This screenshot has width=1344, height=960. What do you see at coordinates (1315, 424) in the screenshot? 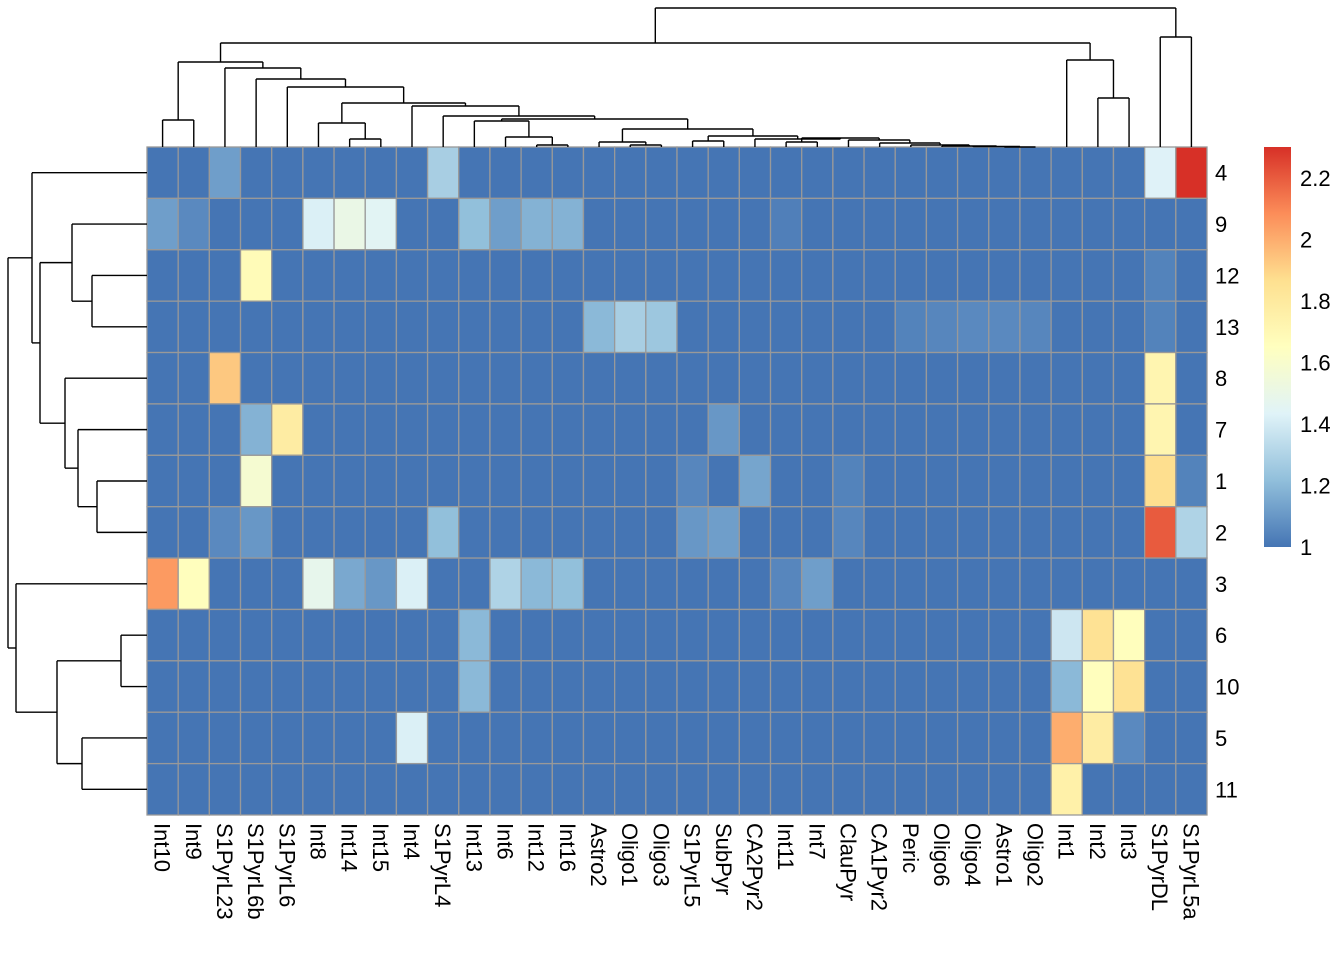
I see `legend-tick-label: 1.4` at bounding box center [1315, 424].